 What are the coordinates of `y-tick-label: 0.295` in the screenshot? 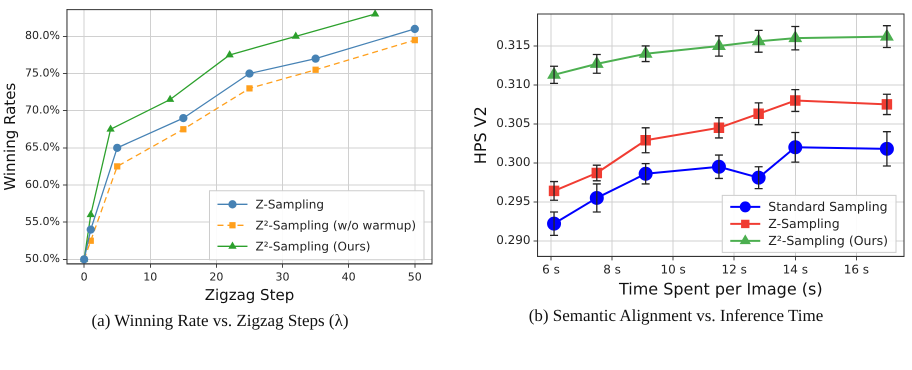 It's located at (513, 201).